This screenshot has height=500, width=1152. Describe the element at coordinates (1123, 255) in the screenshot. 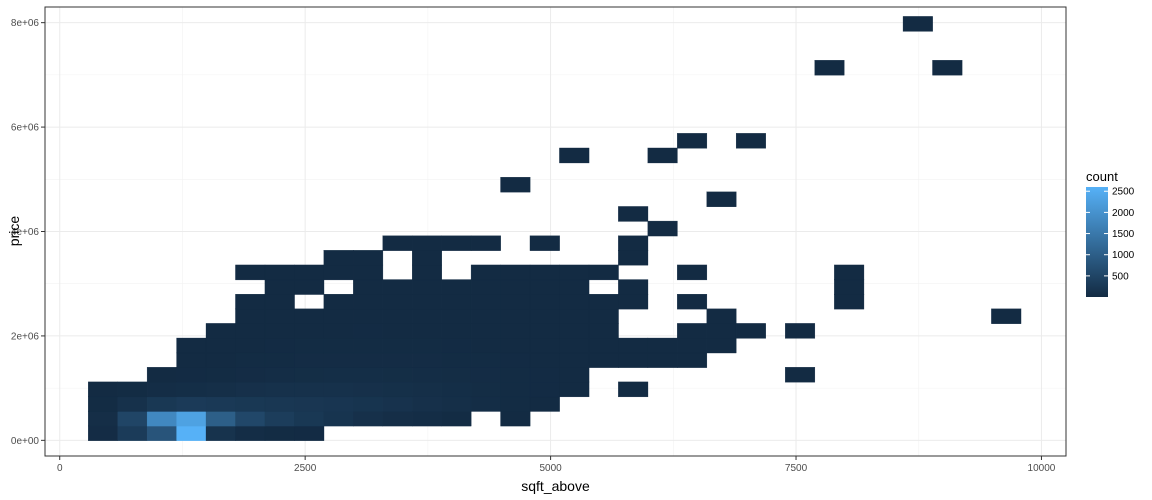

I see `legend-tick-label: 1000` at that location.